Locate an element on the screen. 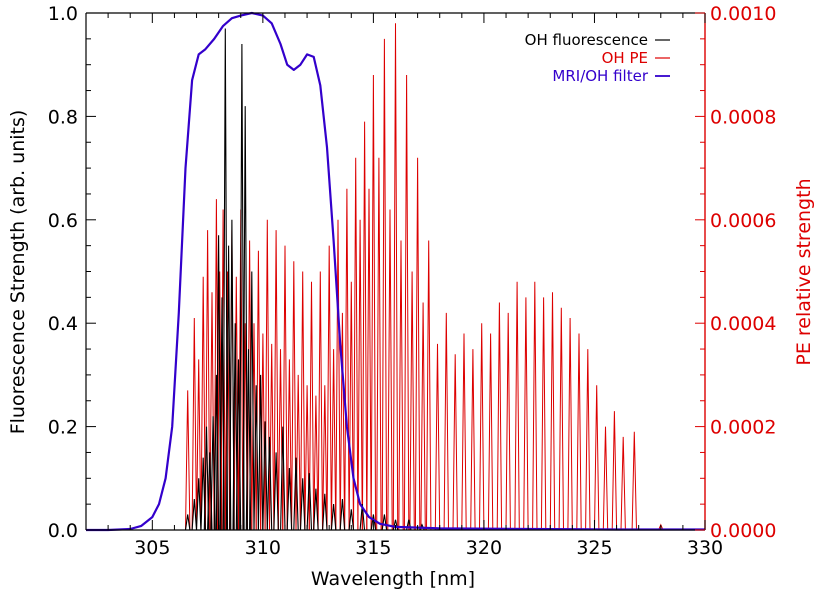 This screenshot has height=593, width=830. y-left-tick-label: 0.2 is located at coordinates (63, 428).